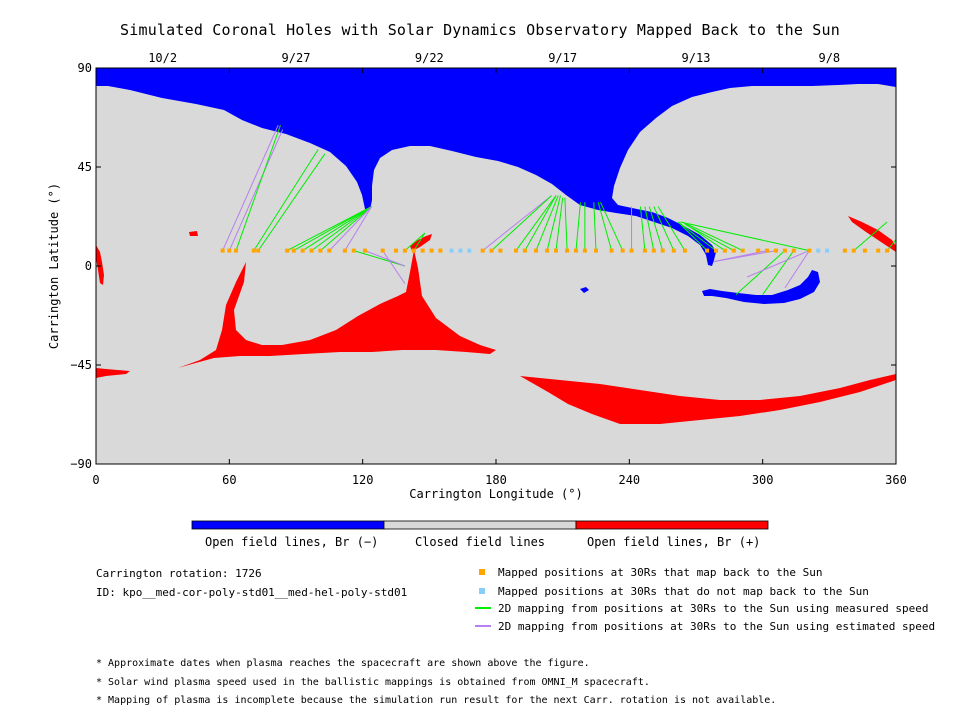 This screenshot has height=720, width=960. What do you see at coordinates (495, 494) in the screenshot?
I see `x-axis-label: Carrington Longitude (°)` at bounding box center [495, 494].